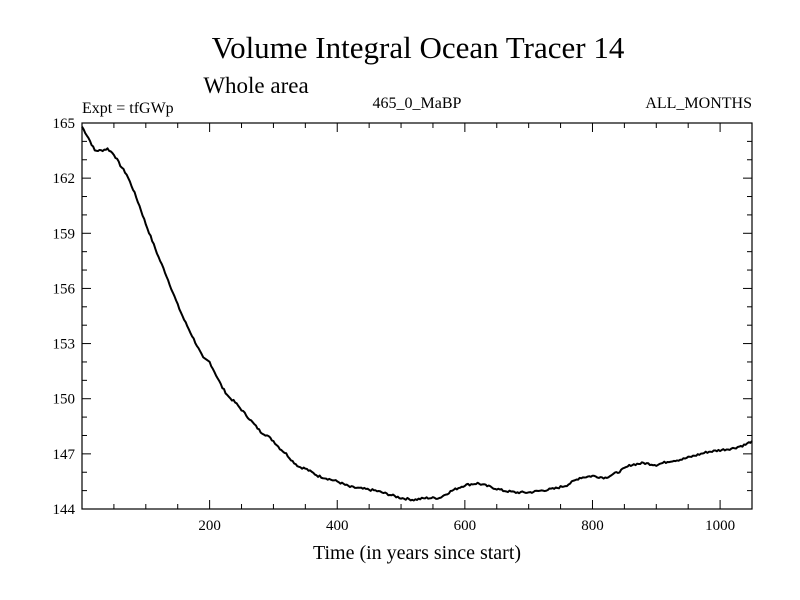  I want to click on x-axis-label: Time (in years since start), so click(417, 553).